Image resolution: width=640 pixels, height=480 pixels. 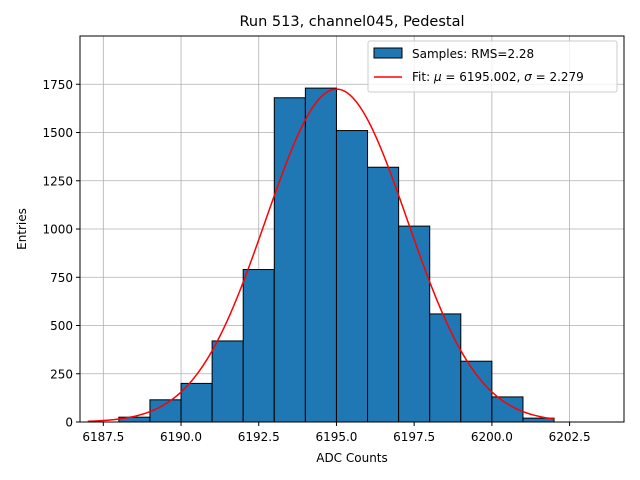 I want to click on y-axis-label: Entries, so click(x=22, y=229).